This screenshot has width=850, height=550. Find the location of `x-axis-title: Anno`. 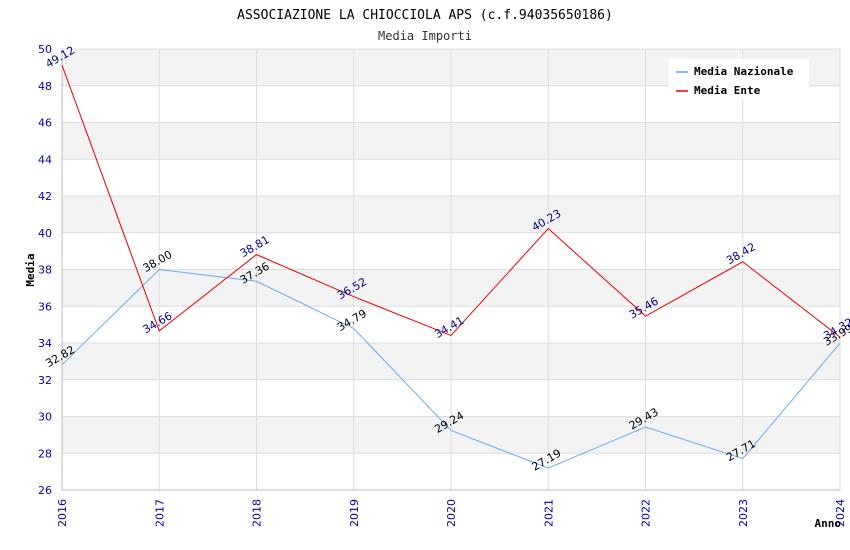

x-axis-title: Anno is located at coordinates (828, 523).